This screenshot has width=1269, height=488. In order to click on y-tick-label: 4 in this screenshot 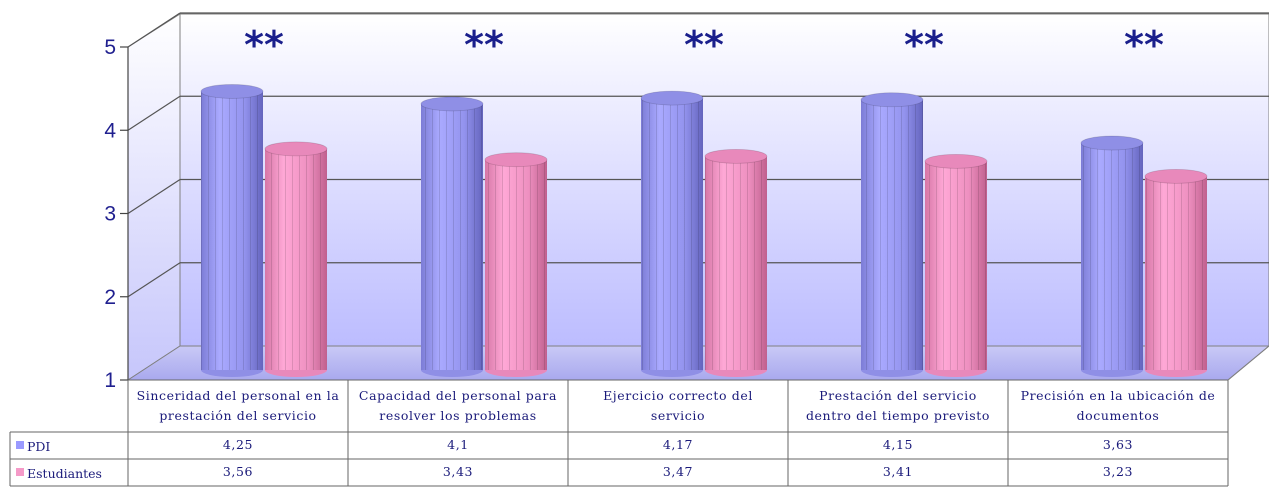, I will do `click(110, 130)`.